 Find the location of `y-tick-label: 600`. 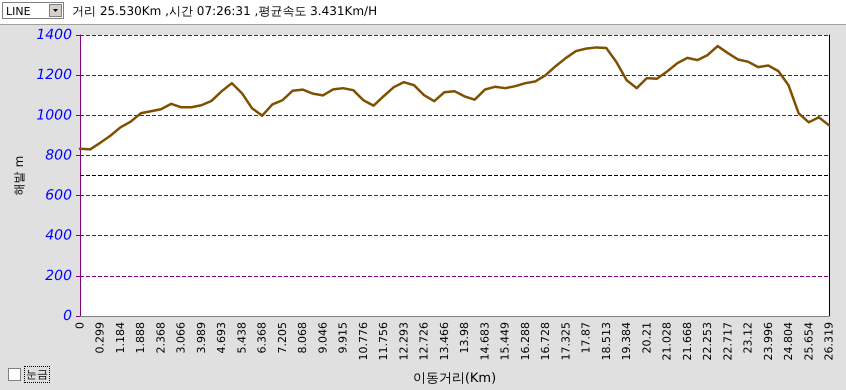

y-tick-label: 600 is located at coordinates (58, 196).